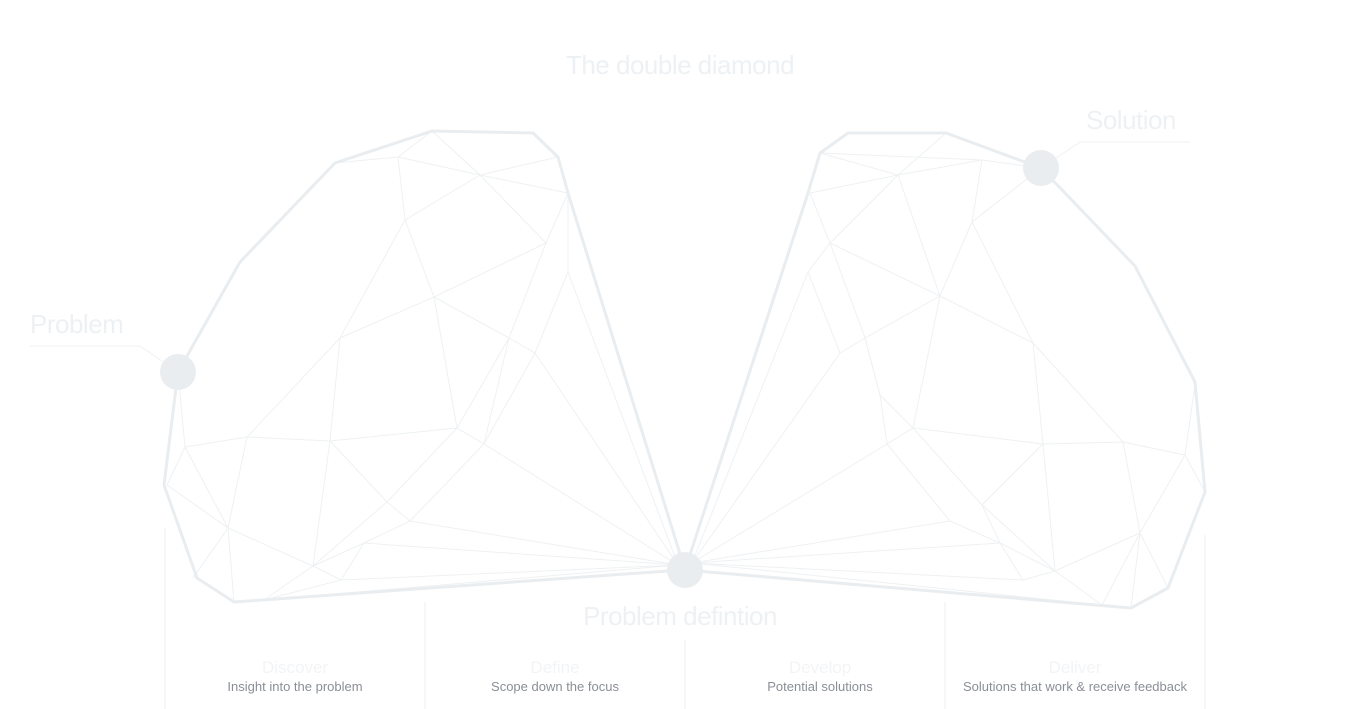 The width and height of the screenshot is (1360, 709). I want to click on problem-label: Problem, so click(77, 324).